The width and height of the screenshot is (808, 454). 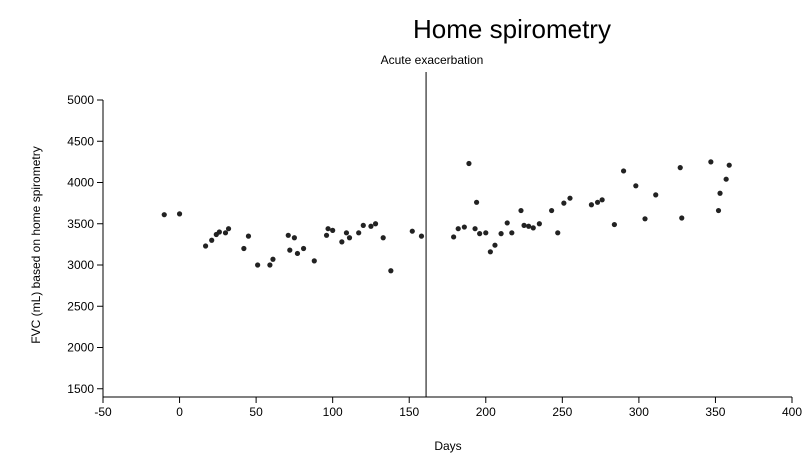 I want to click on x-tick-label: 150, so click(x=409, y=412).